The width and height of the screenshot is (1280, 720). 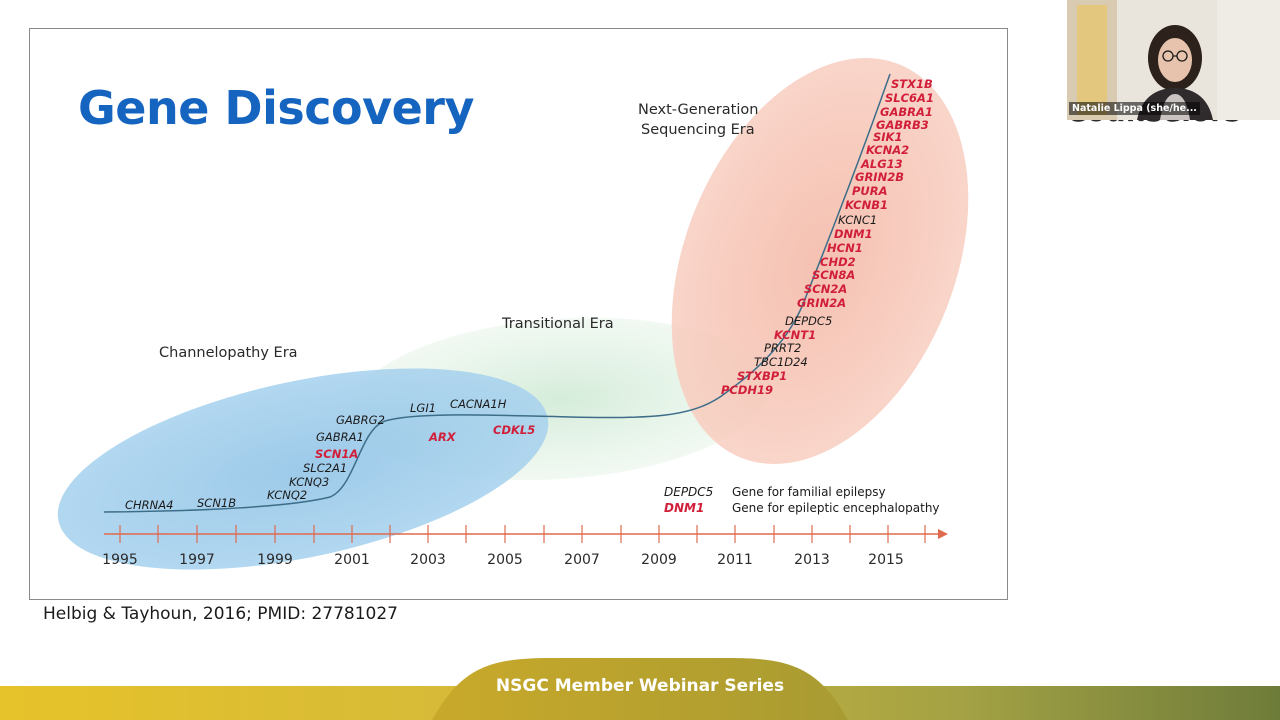 I want to click on gene-label: CHD2, so click(x=838, y=262).